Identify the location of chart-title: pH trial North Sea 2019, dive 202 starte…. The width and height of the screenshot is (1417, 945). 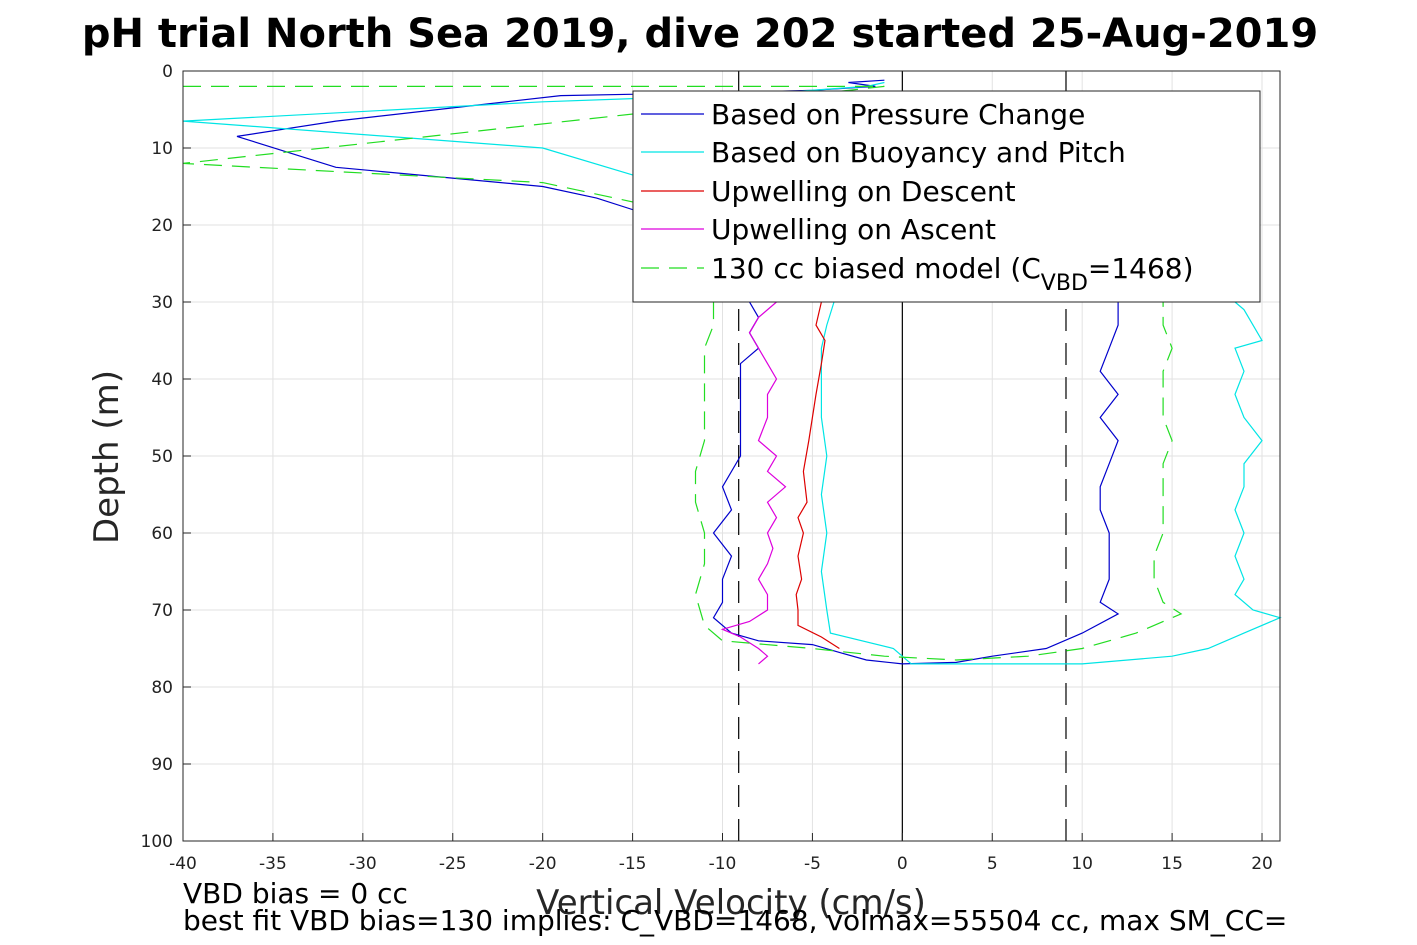
(700, 34).